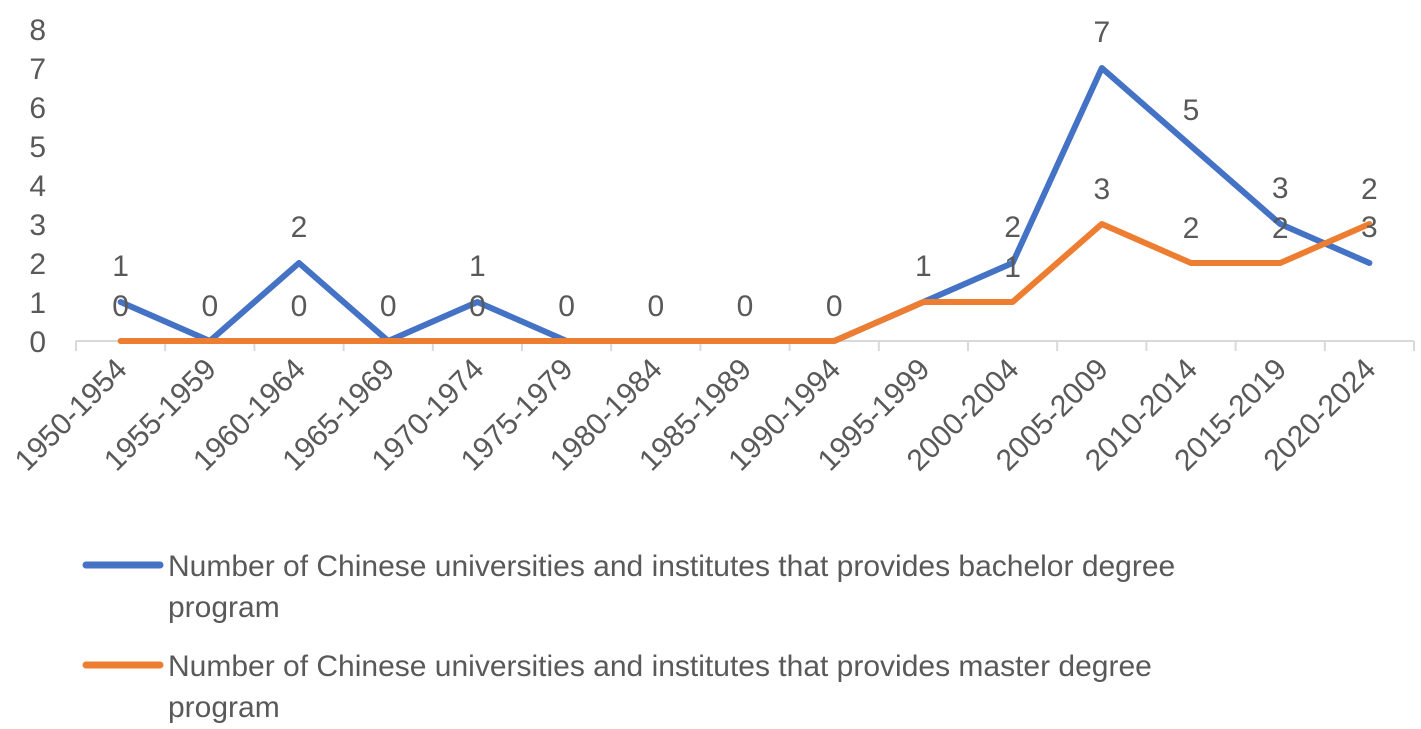  I want to click on y-tick-label: 5, so click(37, 147).